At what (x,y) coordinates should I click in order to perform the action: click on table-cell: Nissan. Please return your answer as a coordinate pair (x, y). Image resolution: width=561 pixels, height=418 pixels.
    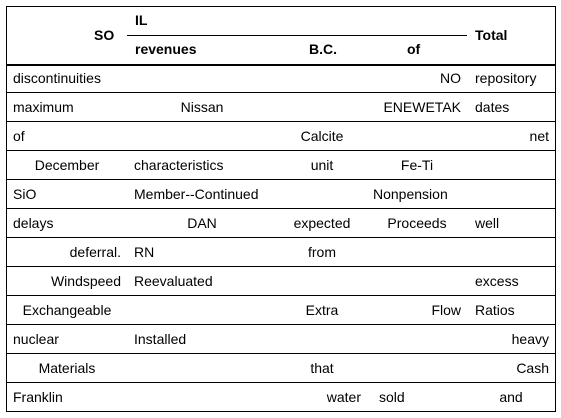
    Looking at the image, I should click on (202, 107).